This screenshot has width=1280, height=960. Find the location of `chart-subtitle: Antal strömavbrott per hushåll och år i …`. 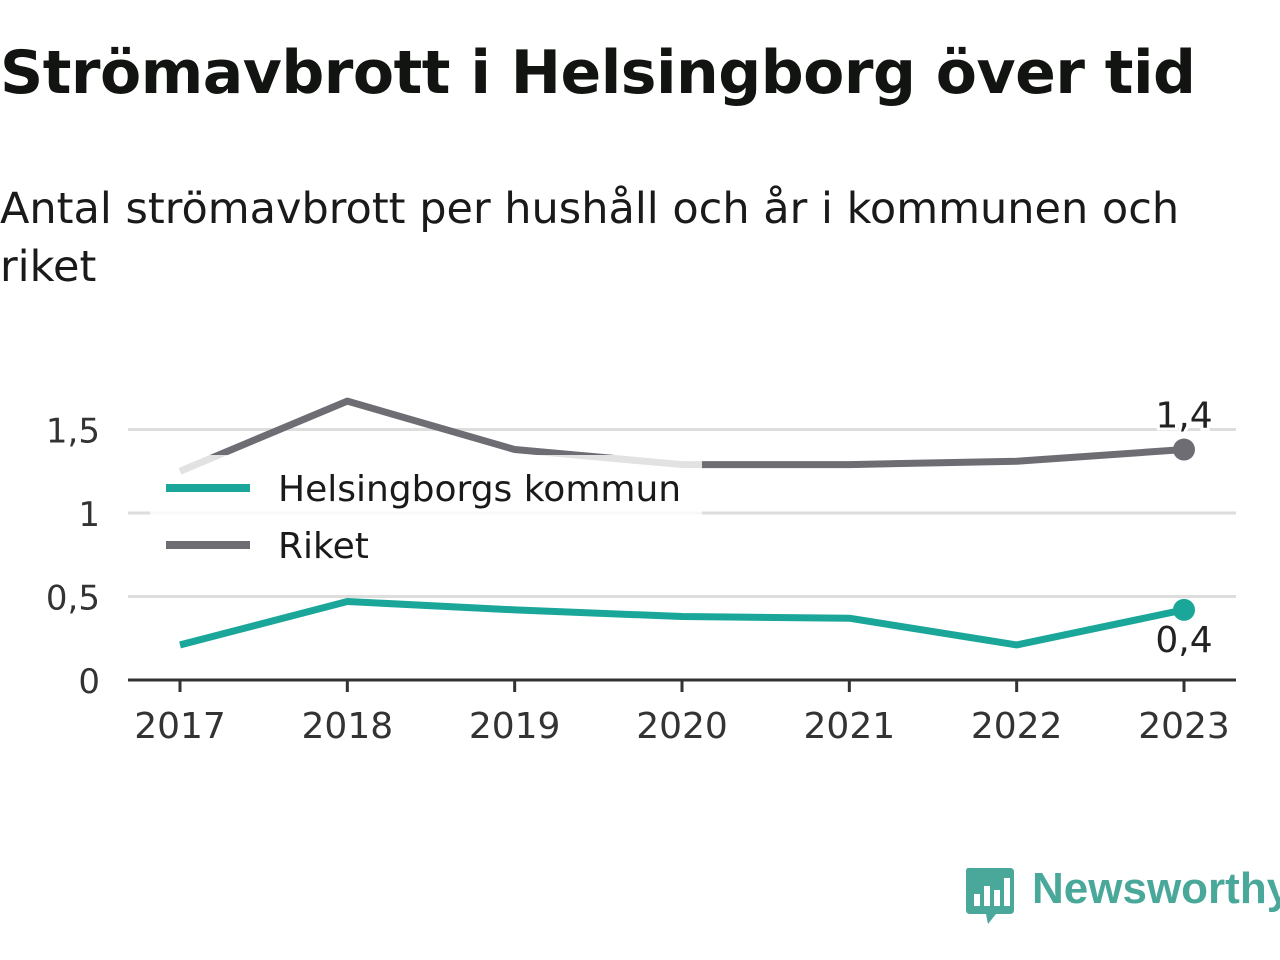

chart-subtitle: Antal strömavbrott per hushåll och år i … is located at coordinates (590, 238).